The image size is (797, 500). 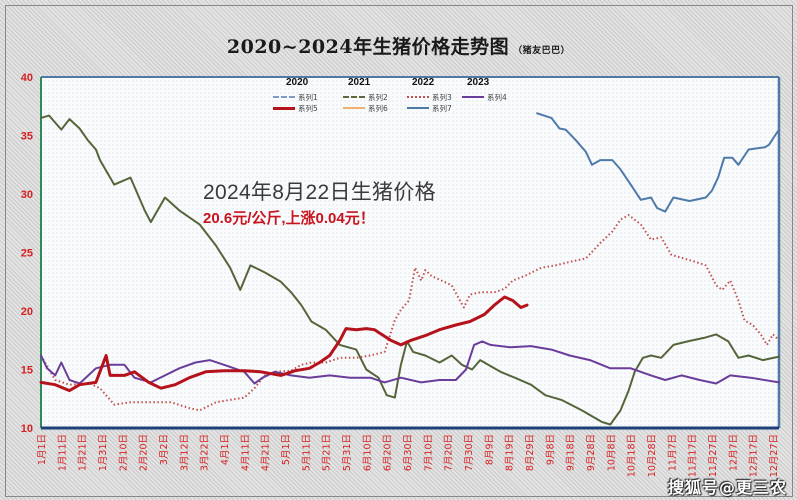 What do you see at coordinates (27, 254) in the screenshot?
I see `y-tick-label: 25` at bounding box center [27, 254].